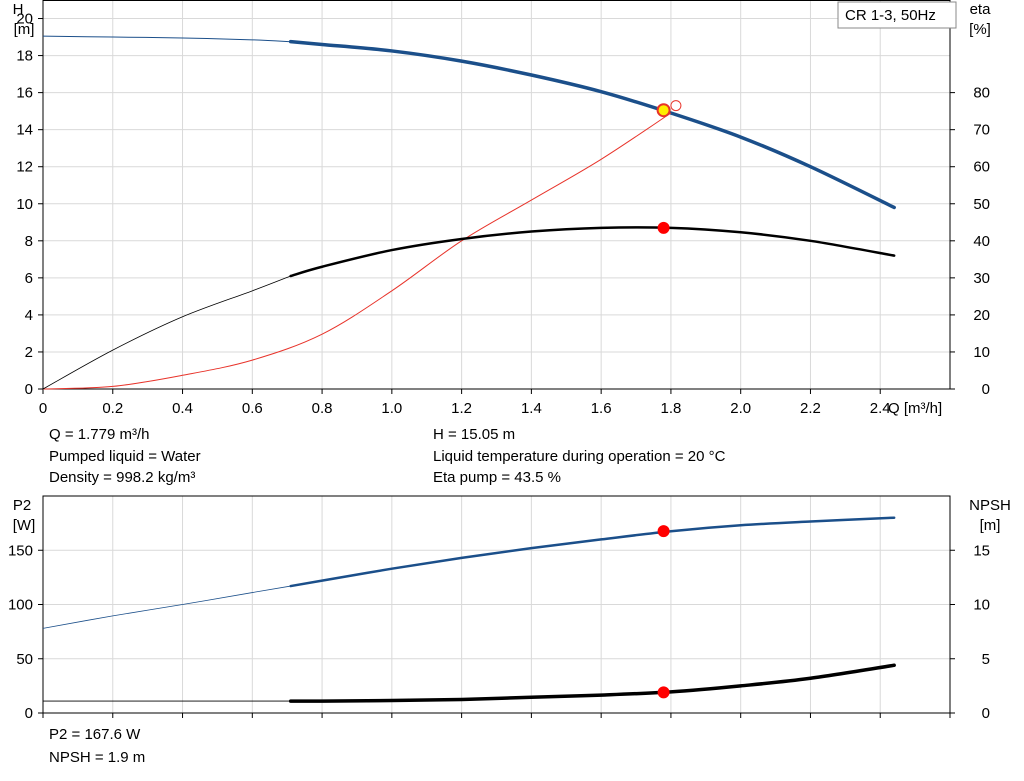  Describe the element at coordinates (981, 9) in the screenshot. I see `y2-axis-label: eta` at that location.